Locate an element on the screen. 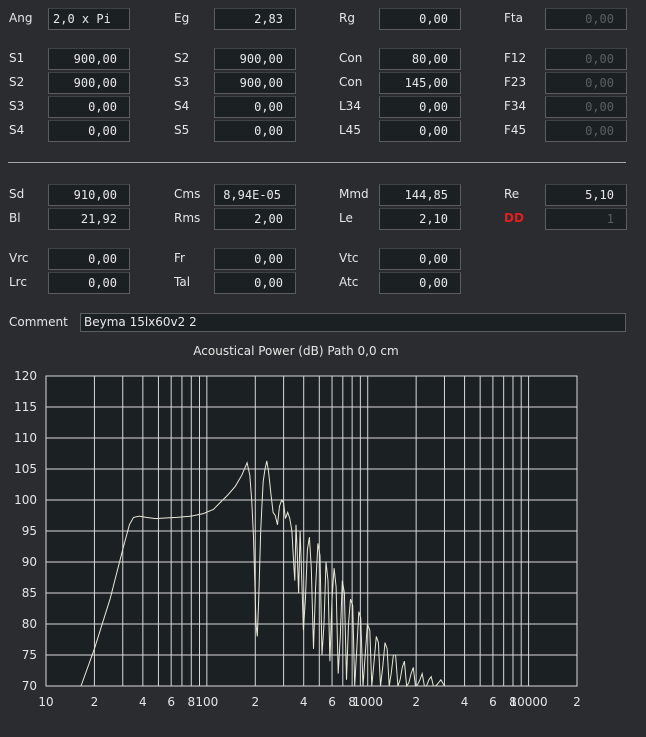 This screenshot has height=737, width=646. s2-field: 900,00 is located at coordinates (255, 59).